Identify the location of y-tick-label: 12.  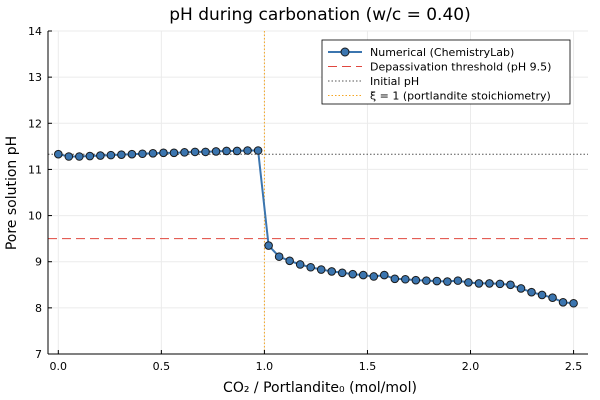
(35, 123).